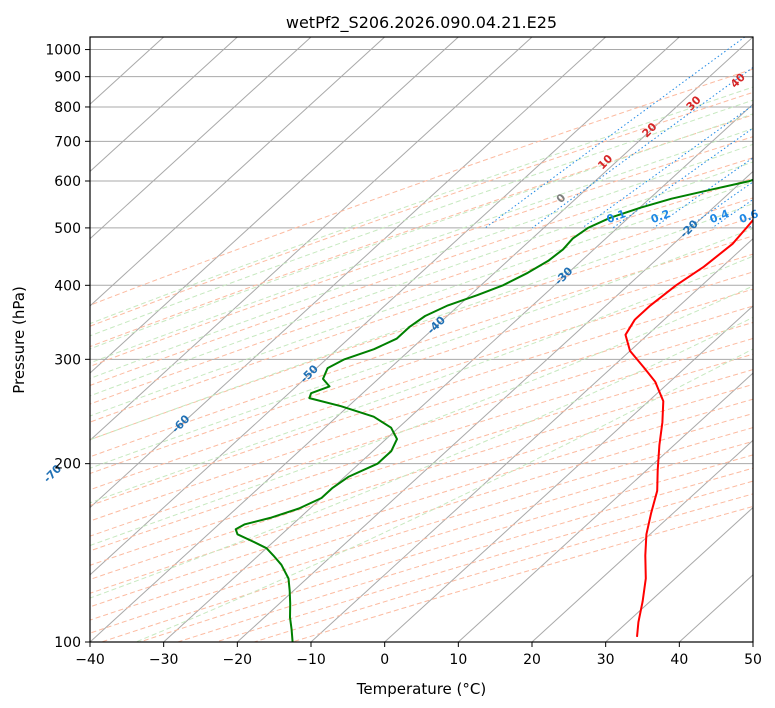 Image resolution: width=775 pixels, height=708 pixels. What do you see at coordinates (67, 286) in the screenshot?
I see `y-tick-label: 400` at bounding box center [67, 286].